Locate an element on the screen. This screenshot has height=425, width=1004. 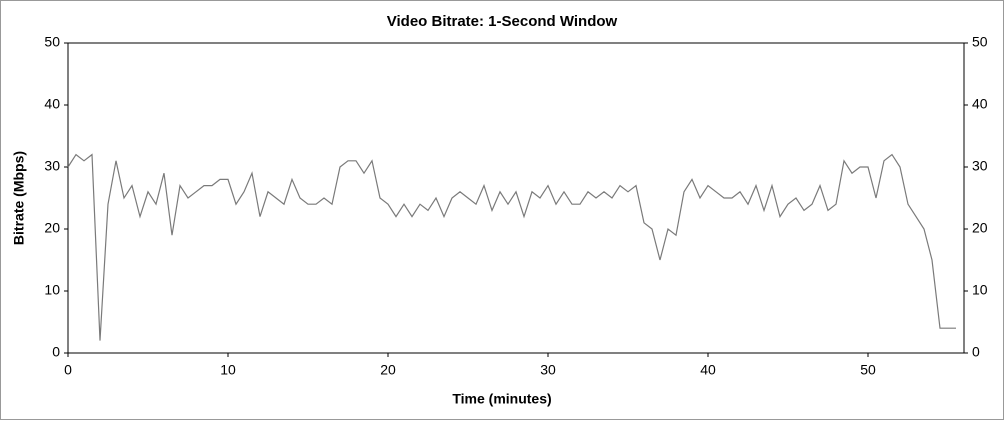
x-tick-label: 30 is located at coordinates (548, 370).